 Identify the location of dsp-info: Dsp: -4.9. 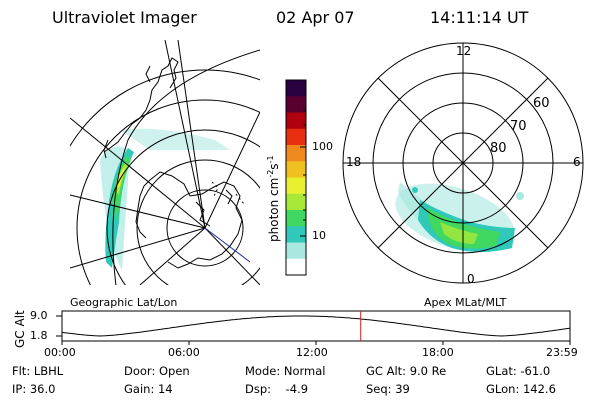
(277, 389).